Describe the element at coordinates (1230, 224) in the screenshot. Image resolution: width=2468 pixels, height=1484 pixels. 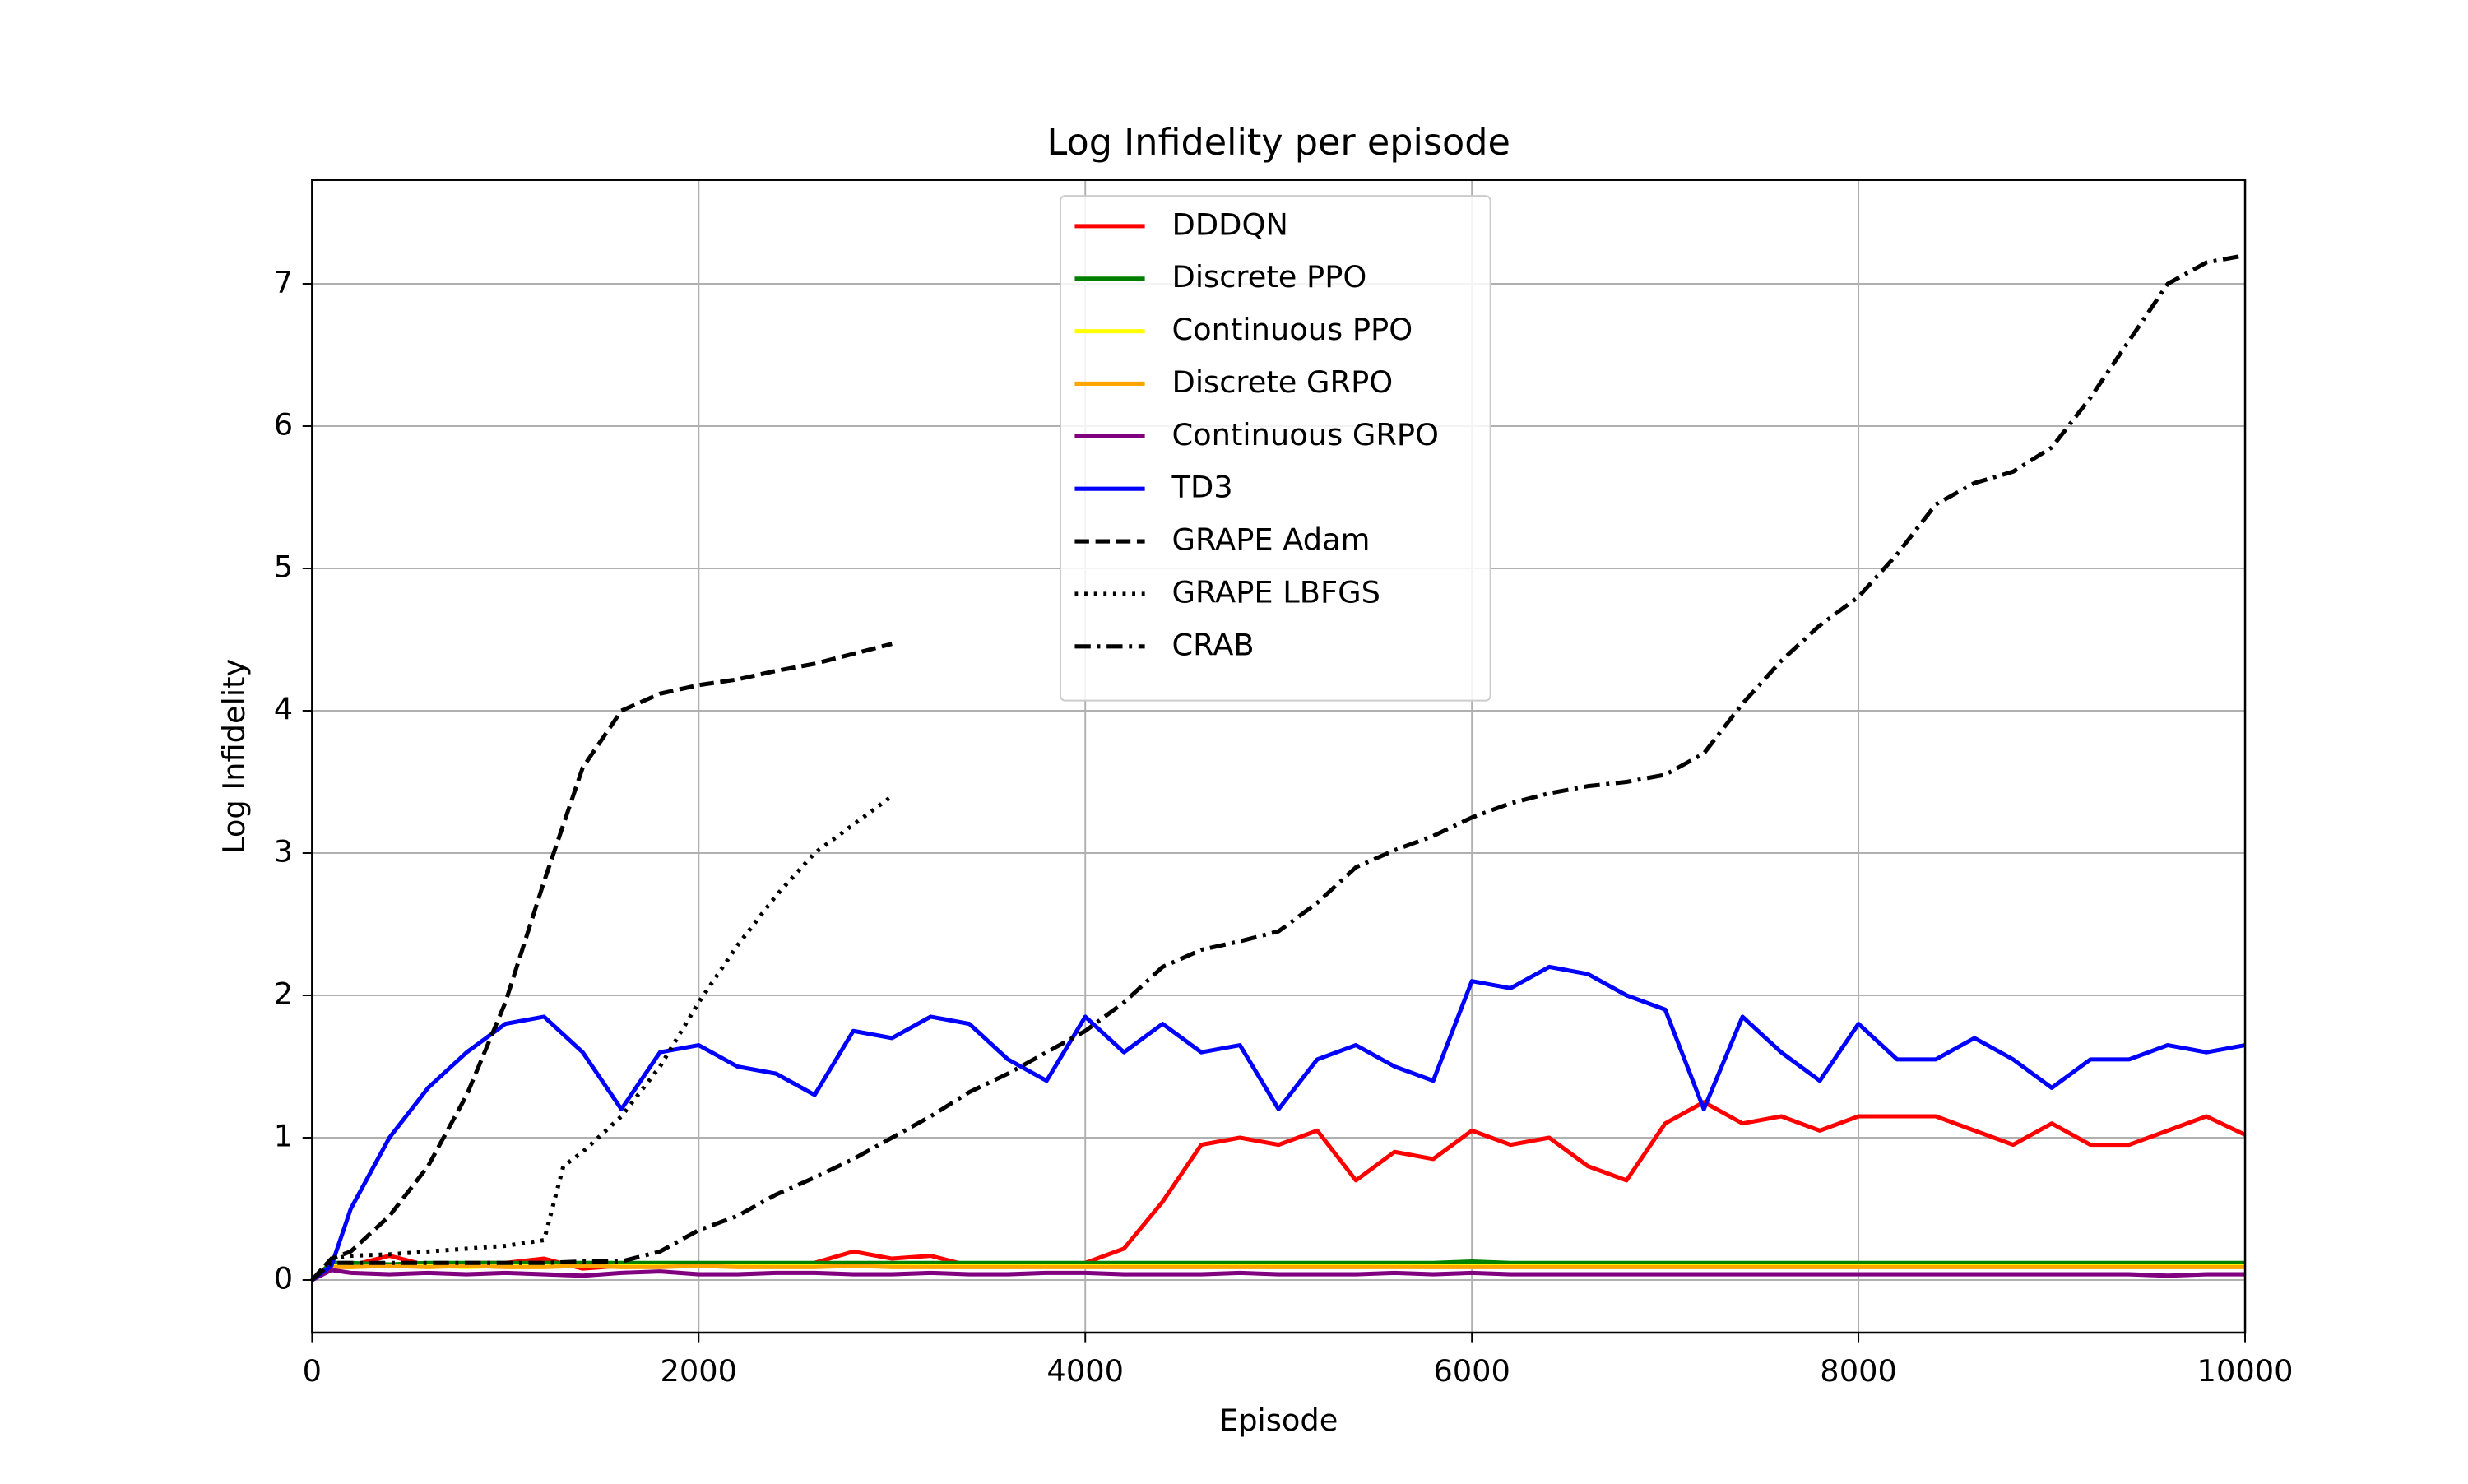
I see `legend-label: DDDQN` at that location.